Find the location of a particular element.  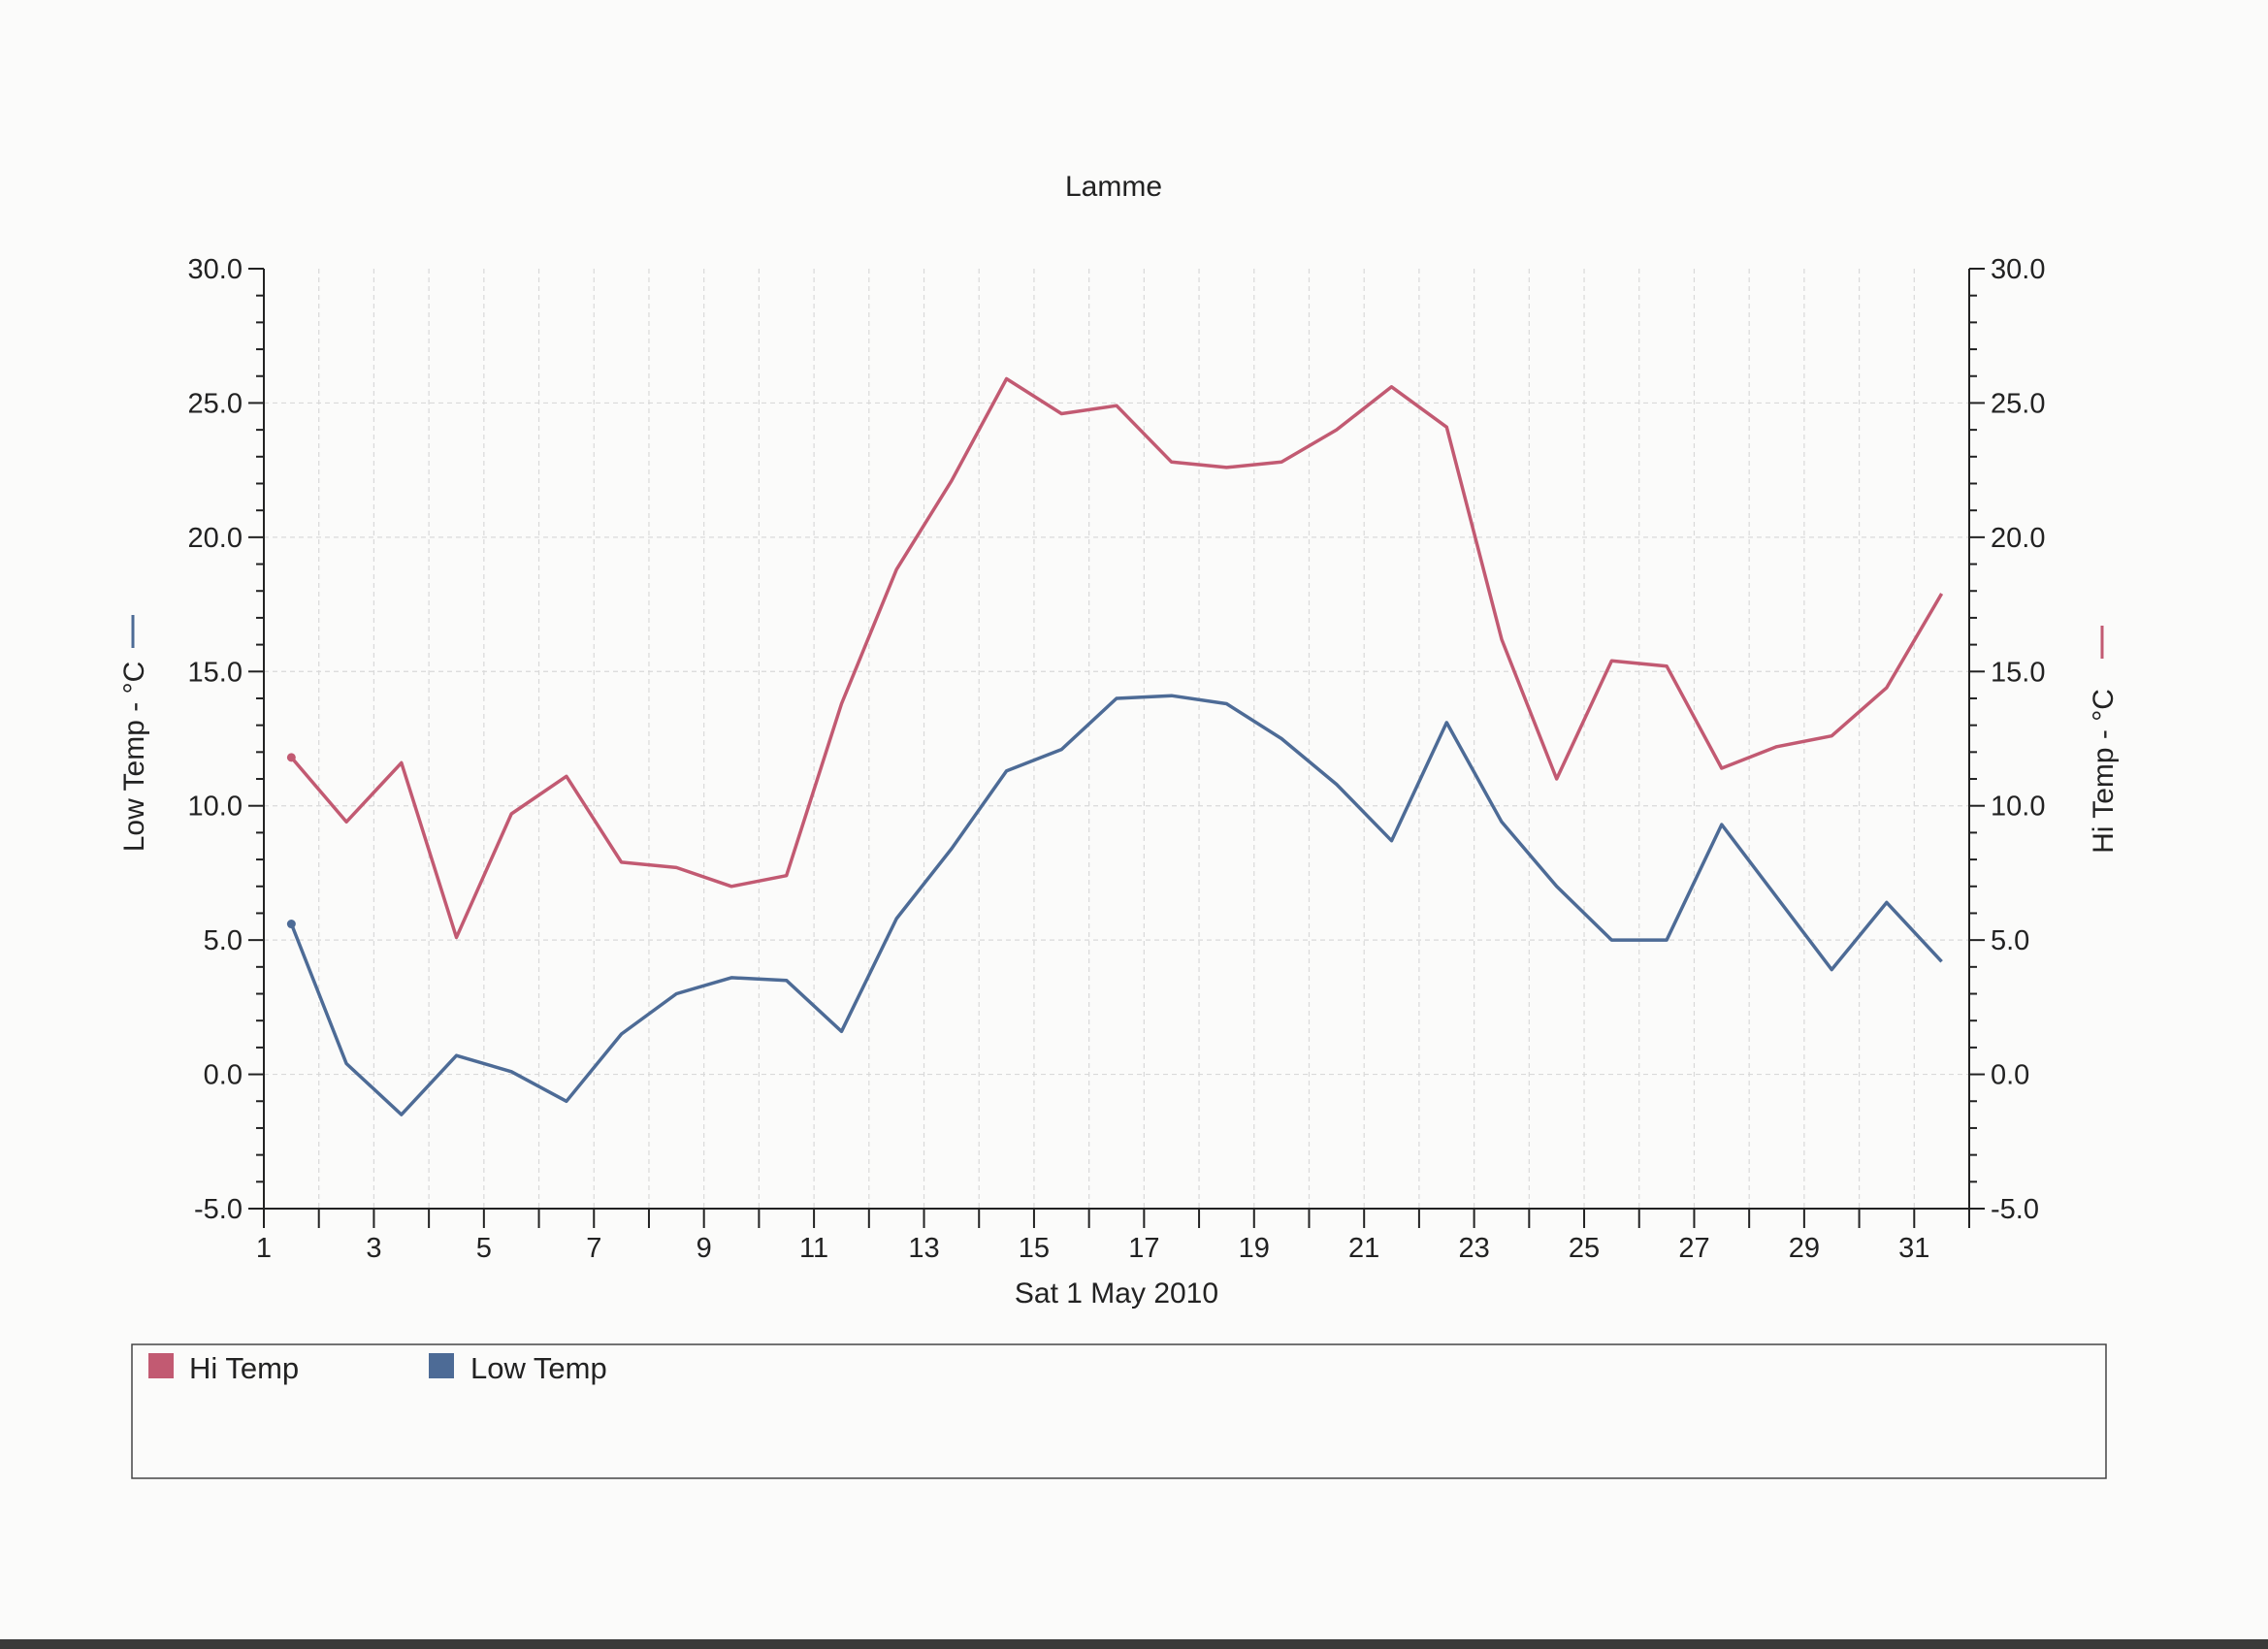

x-tick-label: 15 is located at coordinates (1034, 1248).